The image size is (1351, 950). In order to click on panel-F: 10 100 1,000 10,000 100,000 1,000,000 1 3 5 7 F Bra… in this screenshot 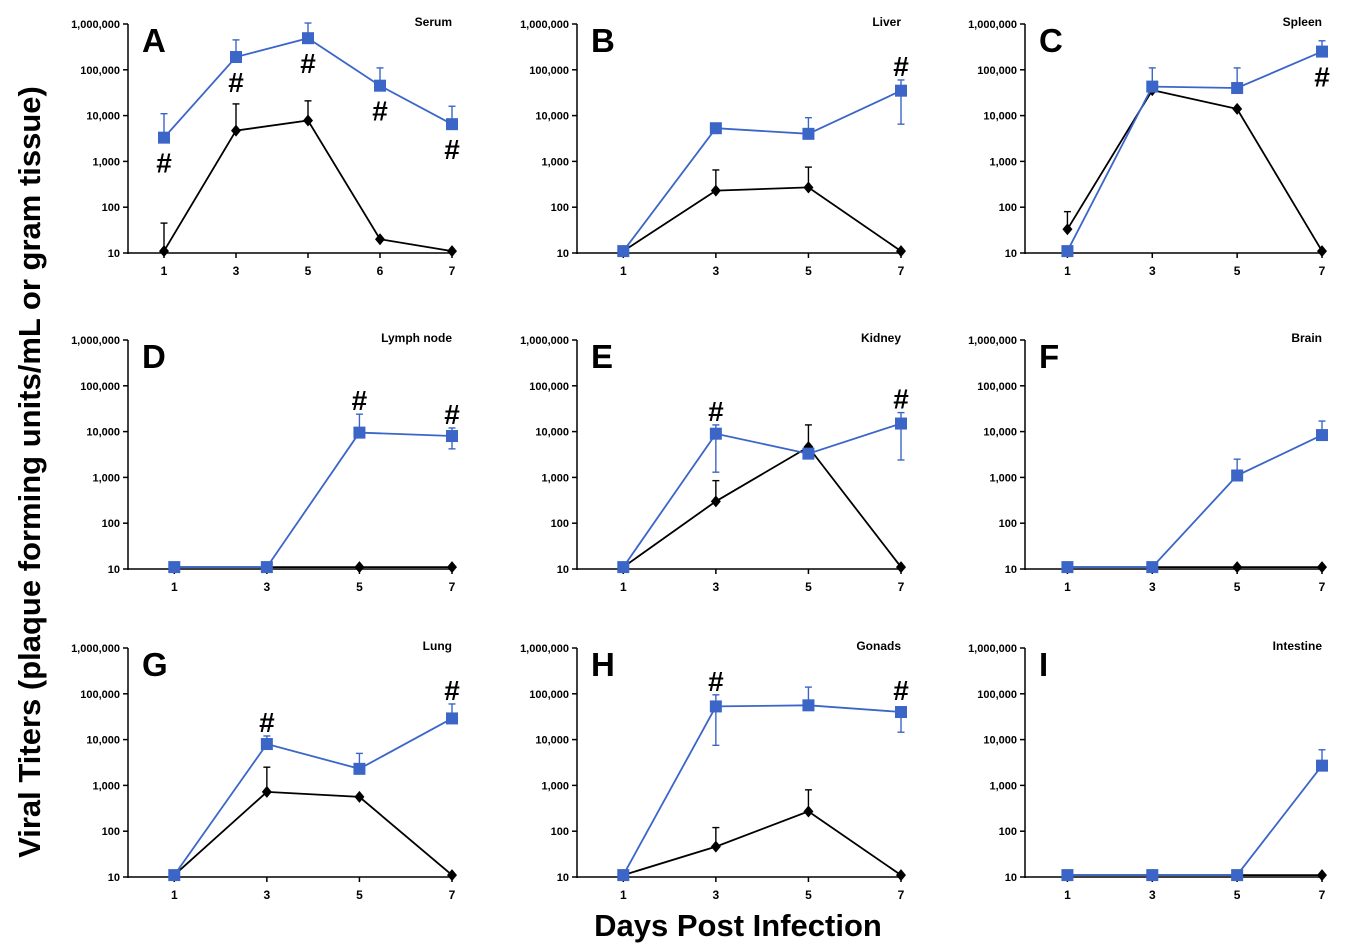, I will do `click(1148, 462)`.